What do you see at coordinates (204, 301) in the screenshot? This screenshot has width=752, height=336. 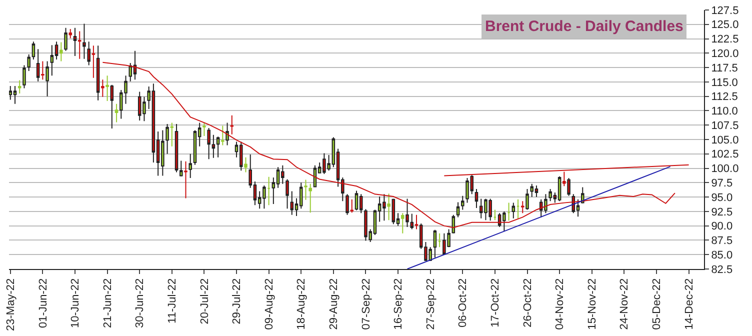 I see `x-tick-label: 20-Jul-22` at bounding box center [204, 301].